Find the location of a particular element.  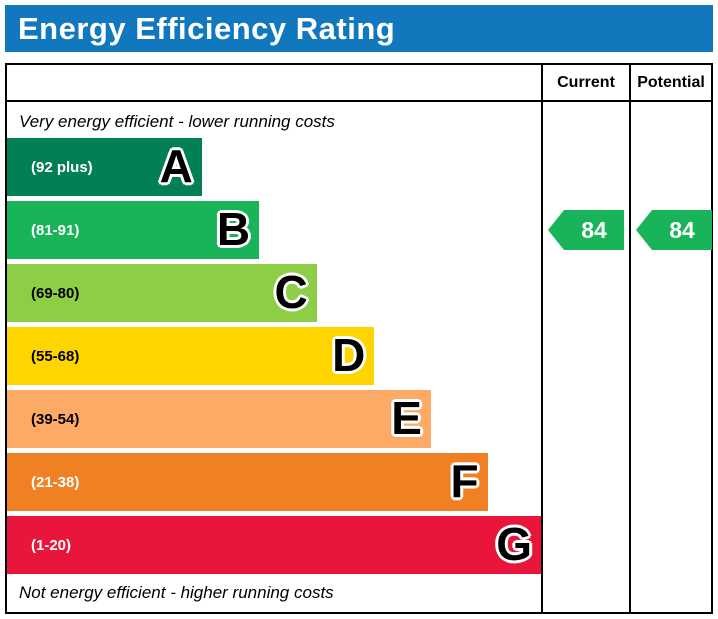

current-rating-cell: 84 is located at coordinates (585, 357).